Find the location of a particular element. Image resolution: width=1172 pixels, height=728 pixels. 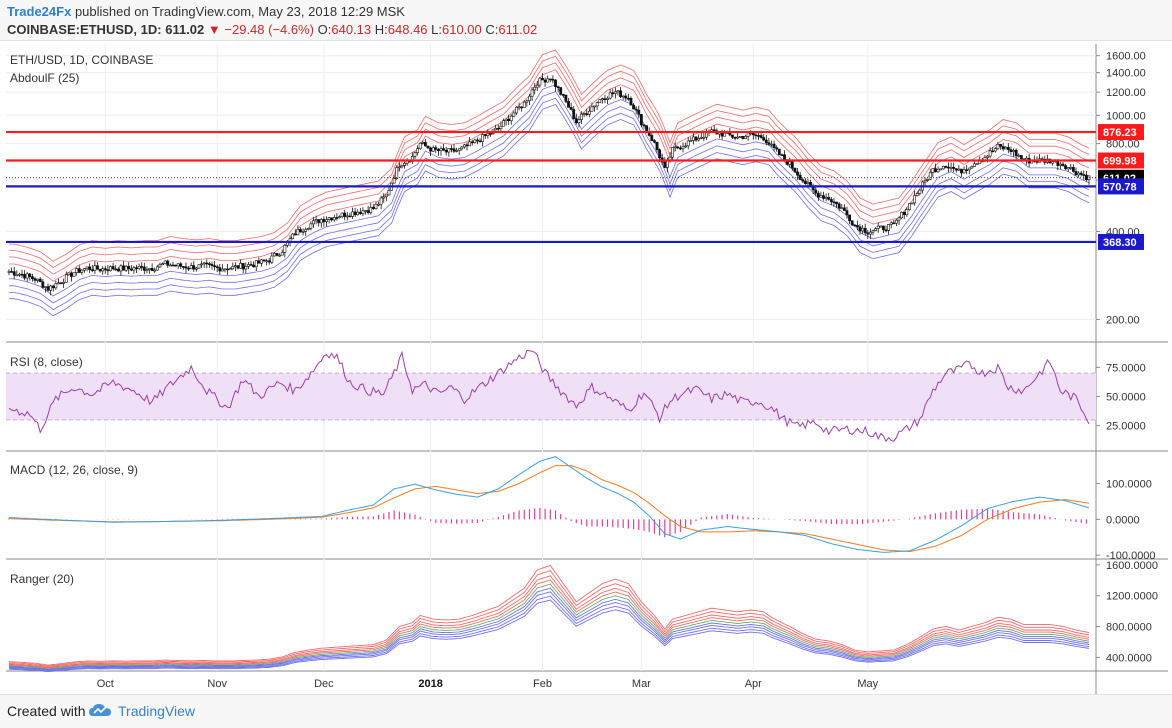

x-axis-label: Mar is located at coordinates (641, 684).